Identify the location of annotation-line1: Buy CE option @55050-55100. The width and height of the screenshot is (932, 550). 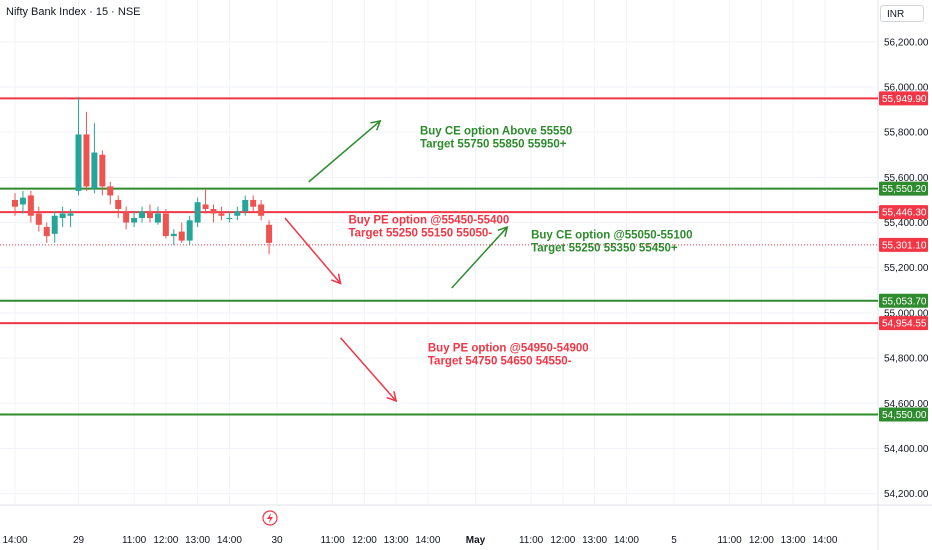
(611, 235).